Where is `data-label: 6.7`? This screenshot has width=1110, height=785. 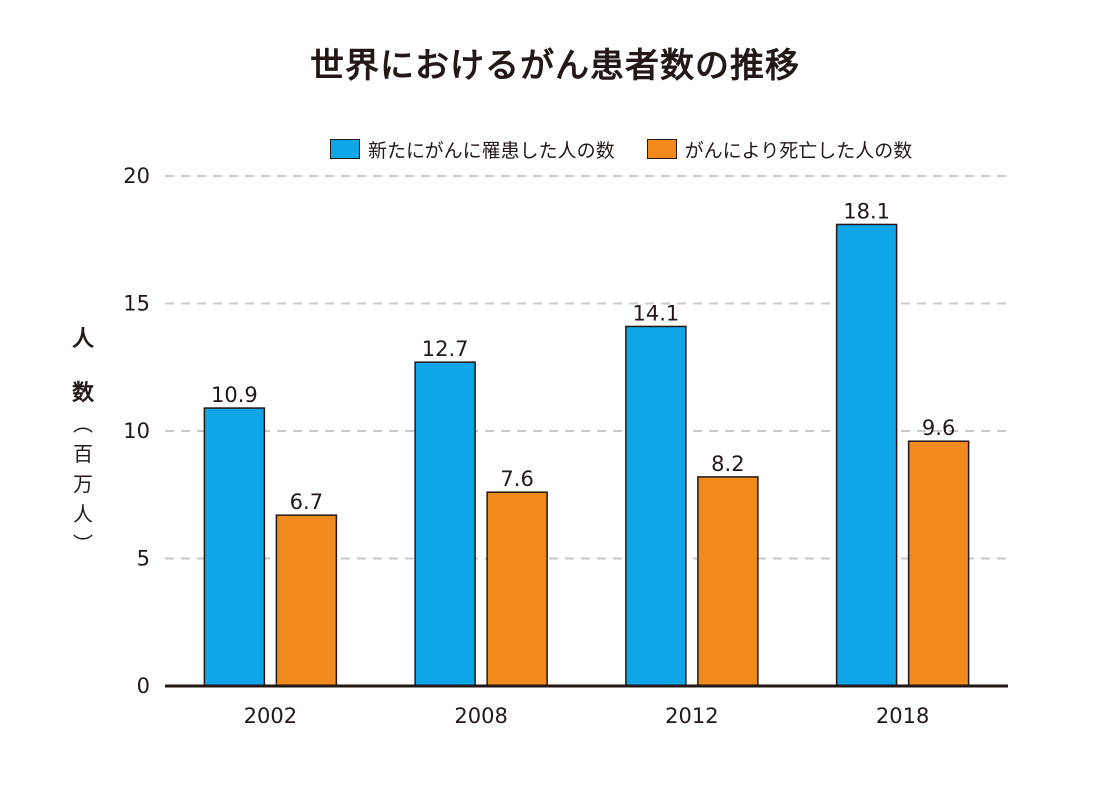
data-label: 6.7 is located at coordinates (306, 502).